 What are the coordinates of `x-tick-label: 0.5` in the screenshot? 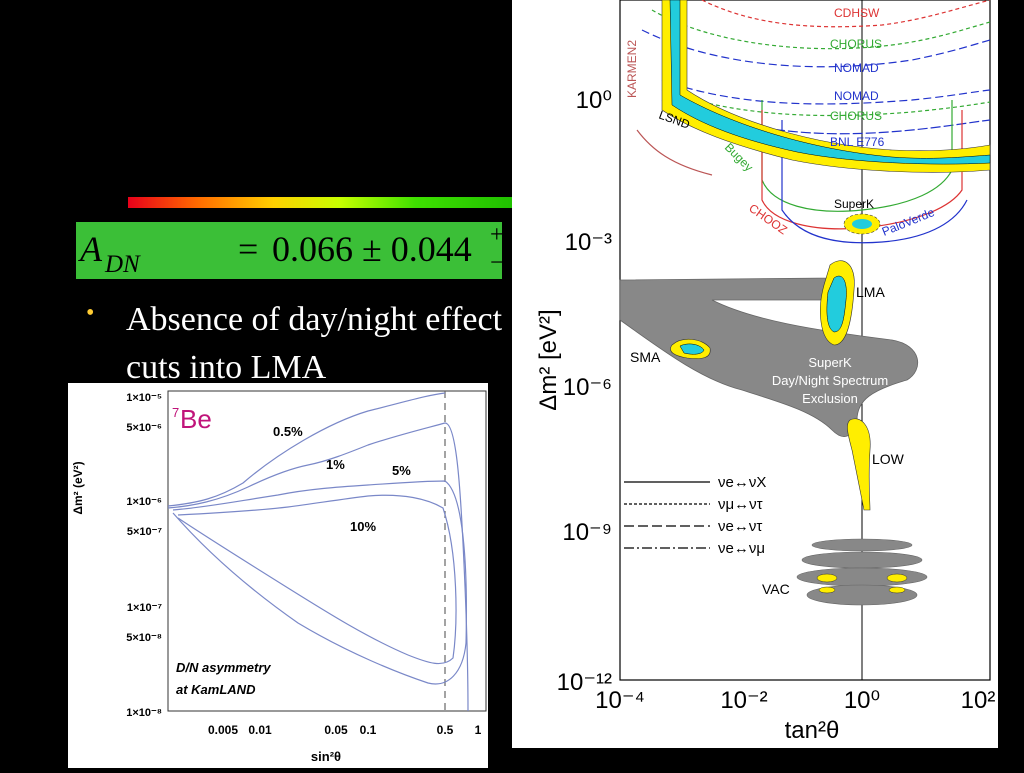 It's located at (445, 730).